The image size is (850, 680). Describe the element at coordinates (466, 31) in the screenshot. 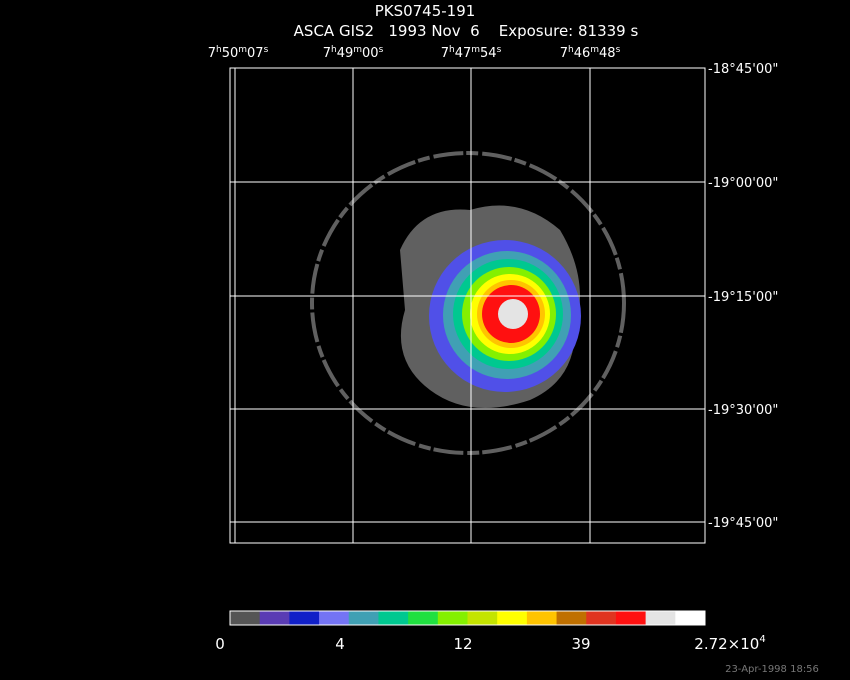

I see `subtitle: ASCA GIS2 1993 Nov 6 Exposure: 81339 s` at that location.